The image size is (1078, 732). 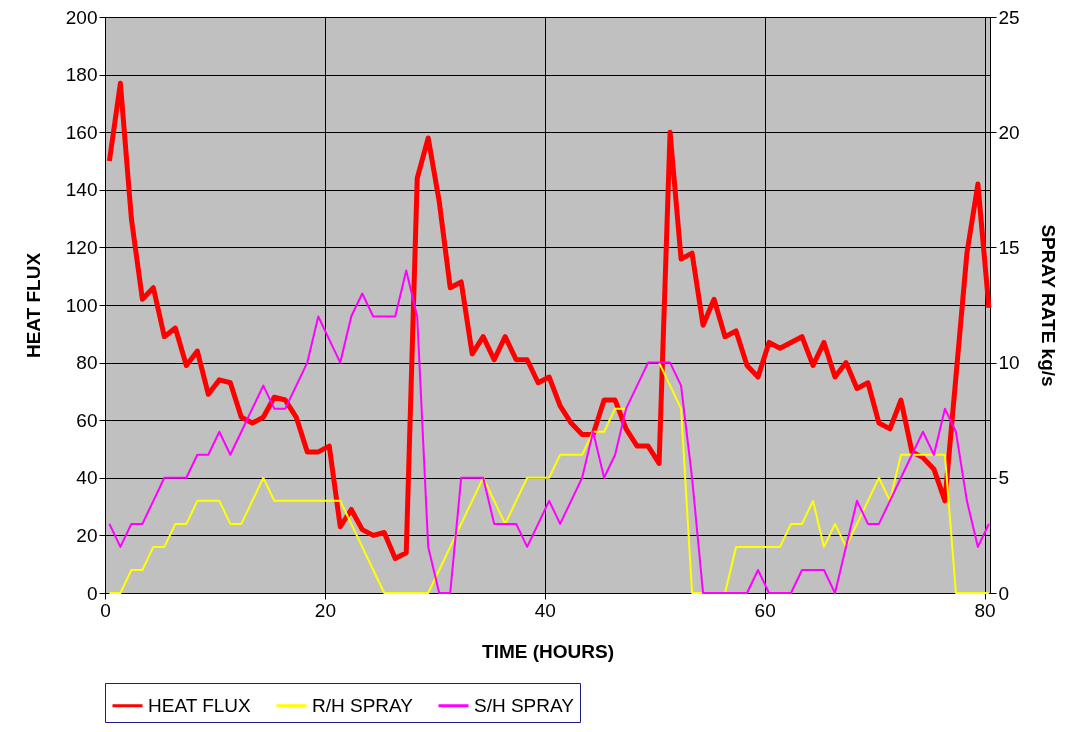 I want to click on y2-axis-title: SPRAY RATE kg/s, so click(x=1048, y=305).